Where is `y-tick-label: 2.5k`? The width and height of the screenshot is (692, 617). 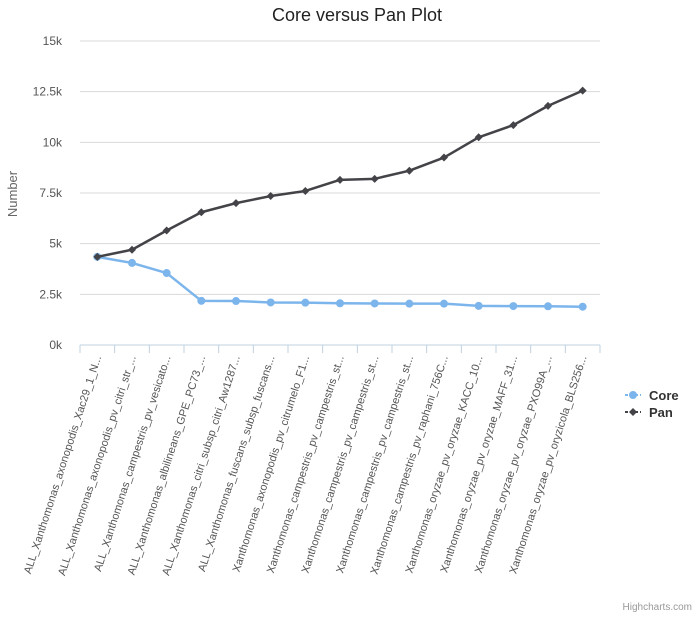 y-tick-label: 2.5k is located at coordinates (51, 294).